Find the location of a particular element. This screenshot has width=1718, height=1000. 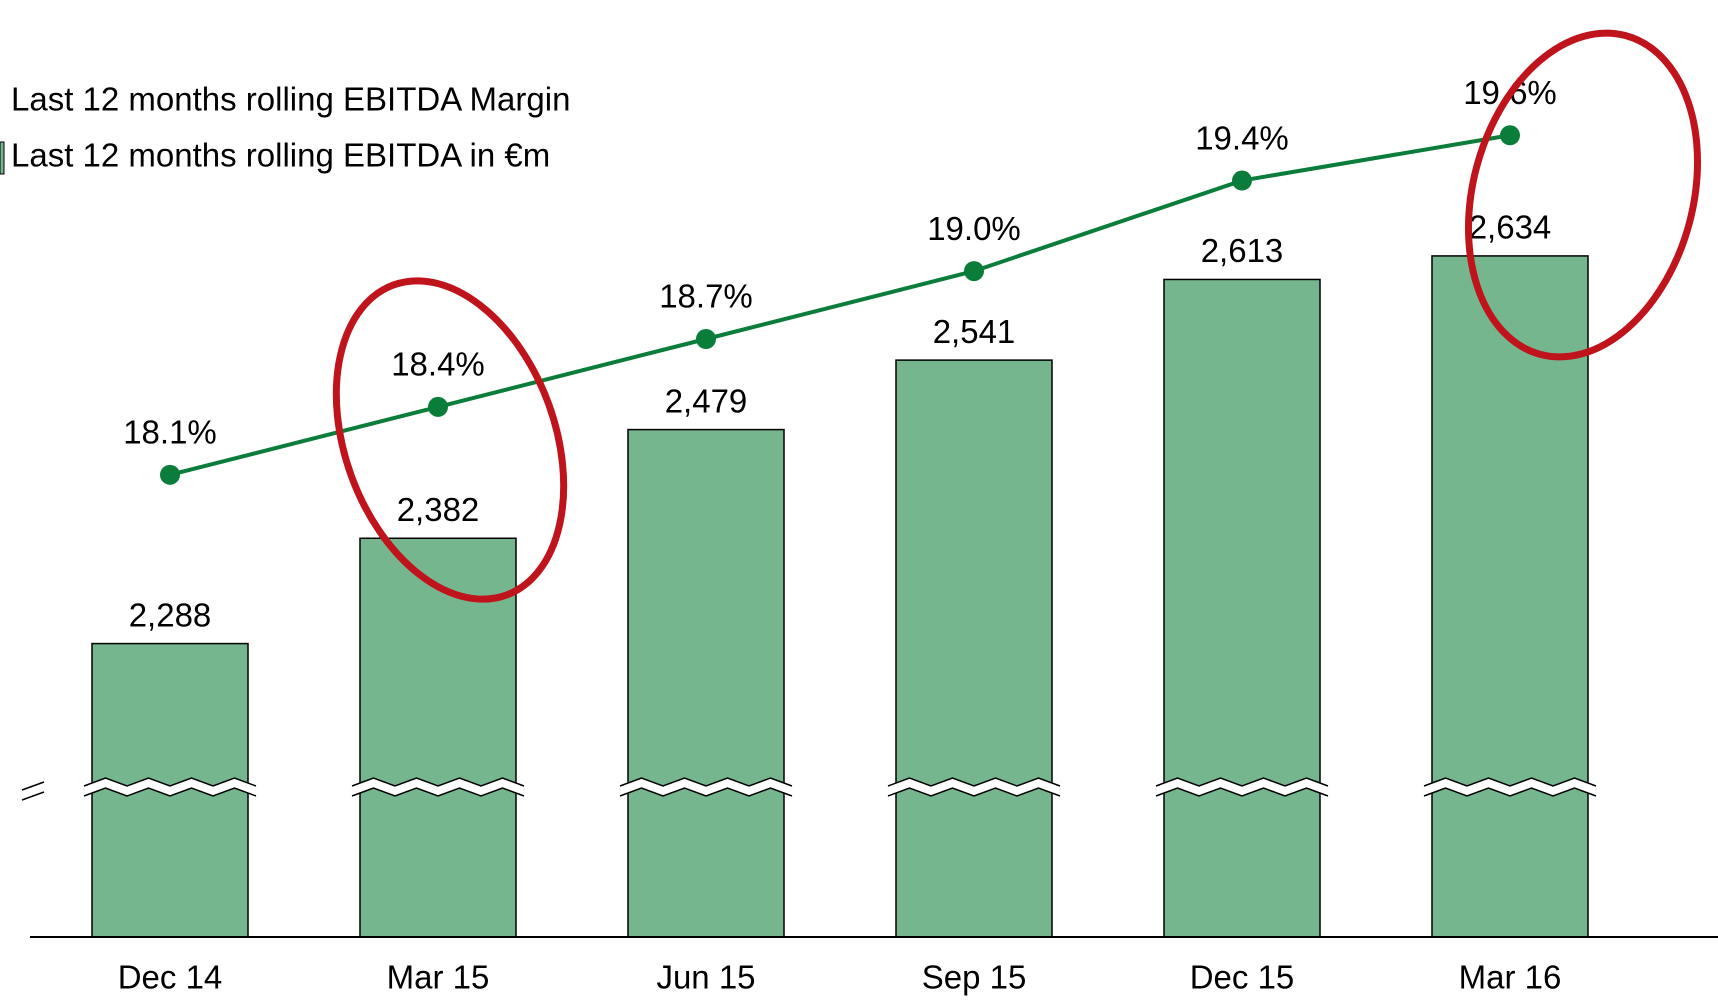

legend-label: Last 12 months rolling EBITDA Margin is located at coordinates (290, 99).